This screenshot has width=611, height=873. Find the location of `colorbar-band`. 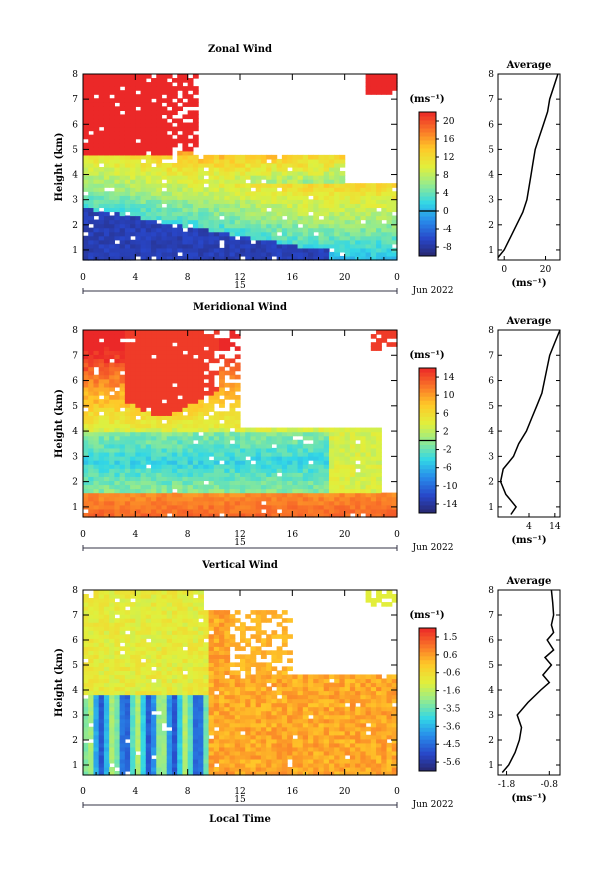

colorbar-band is located at coordinates (427, 158).